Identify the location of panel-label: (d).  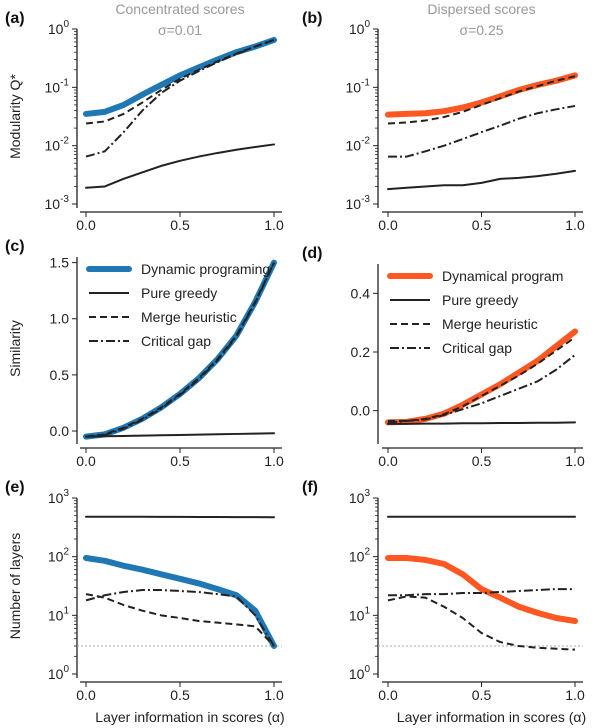
(312, 253).